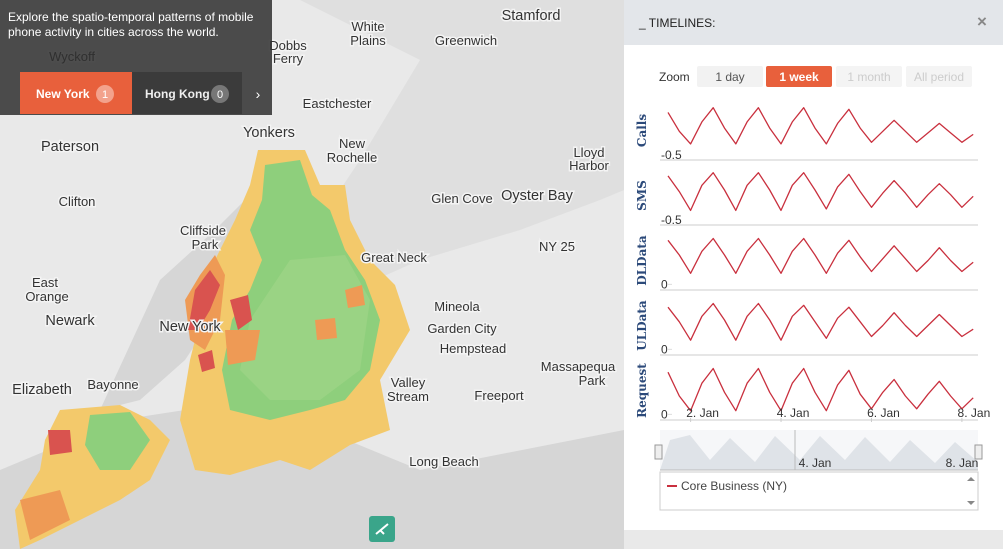  I want to click on river, so click(172, 305).